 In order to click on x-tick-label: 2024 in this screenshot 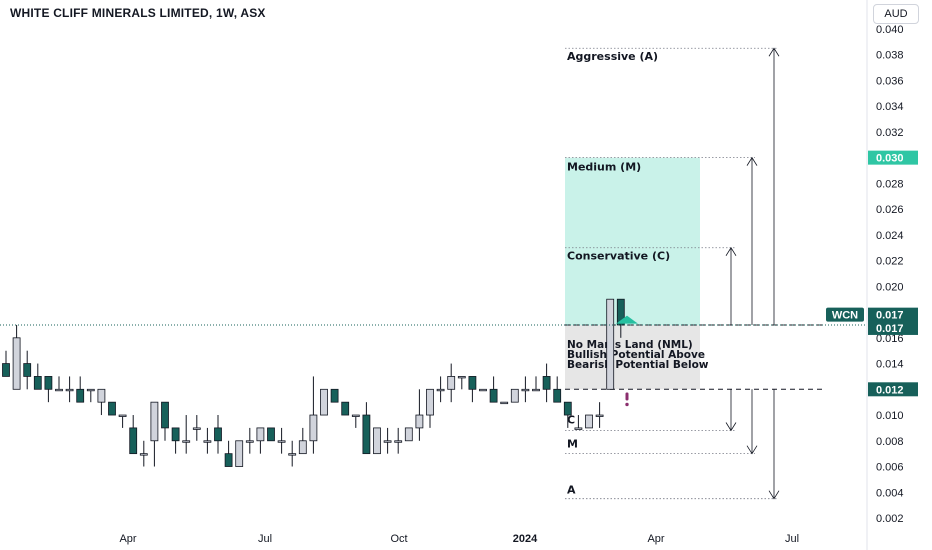, I will do `click(525, 539)`.